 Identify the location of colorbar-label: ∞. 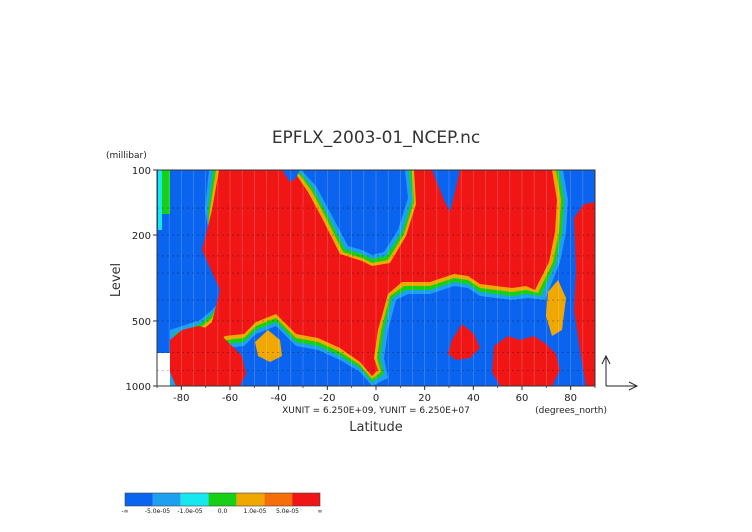
(320, 511).